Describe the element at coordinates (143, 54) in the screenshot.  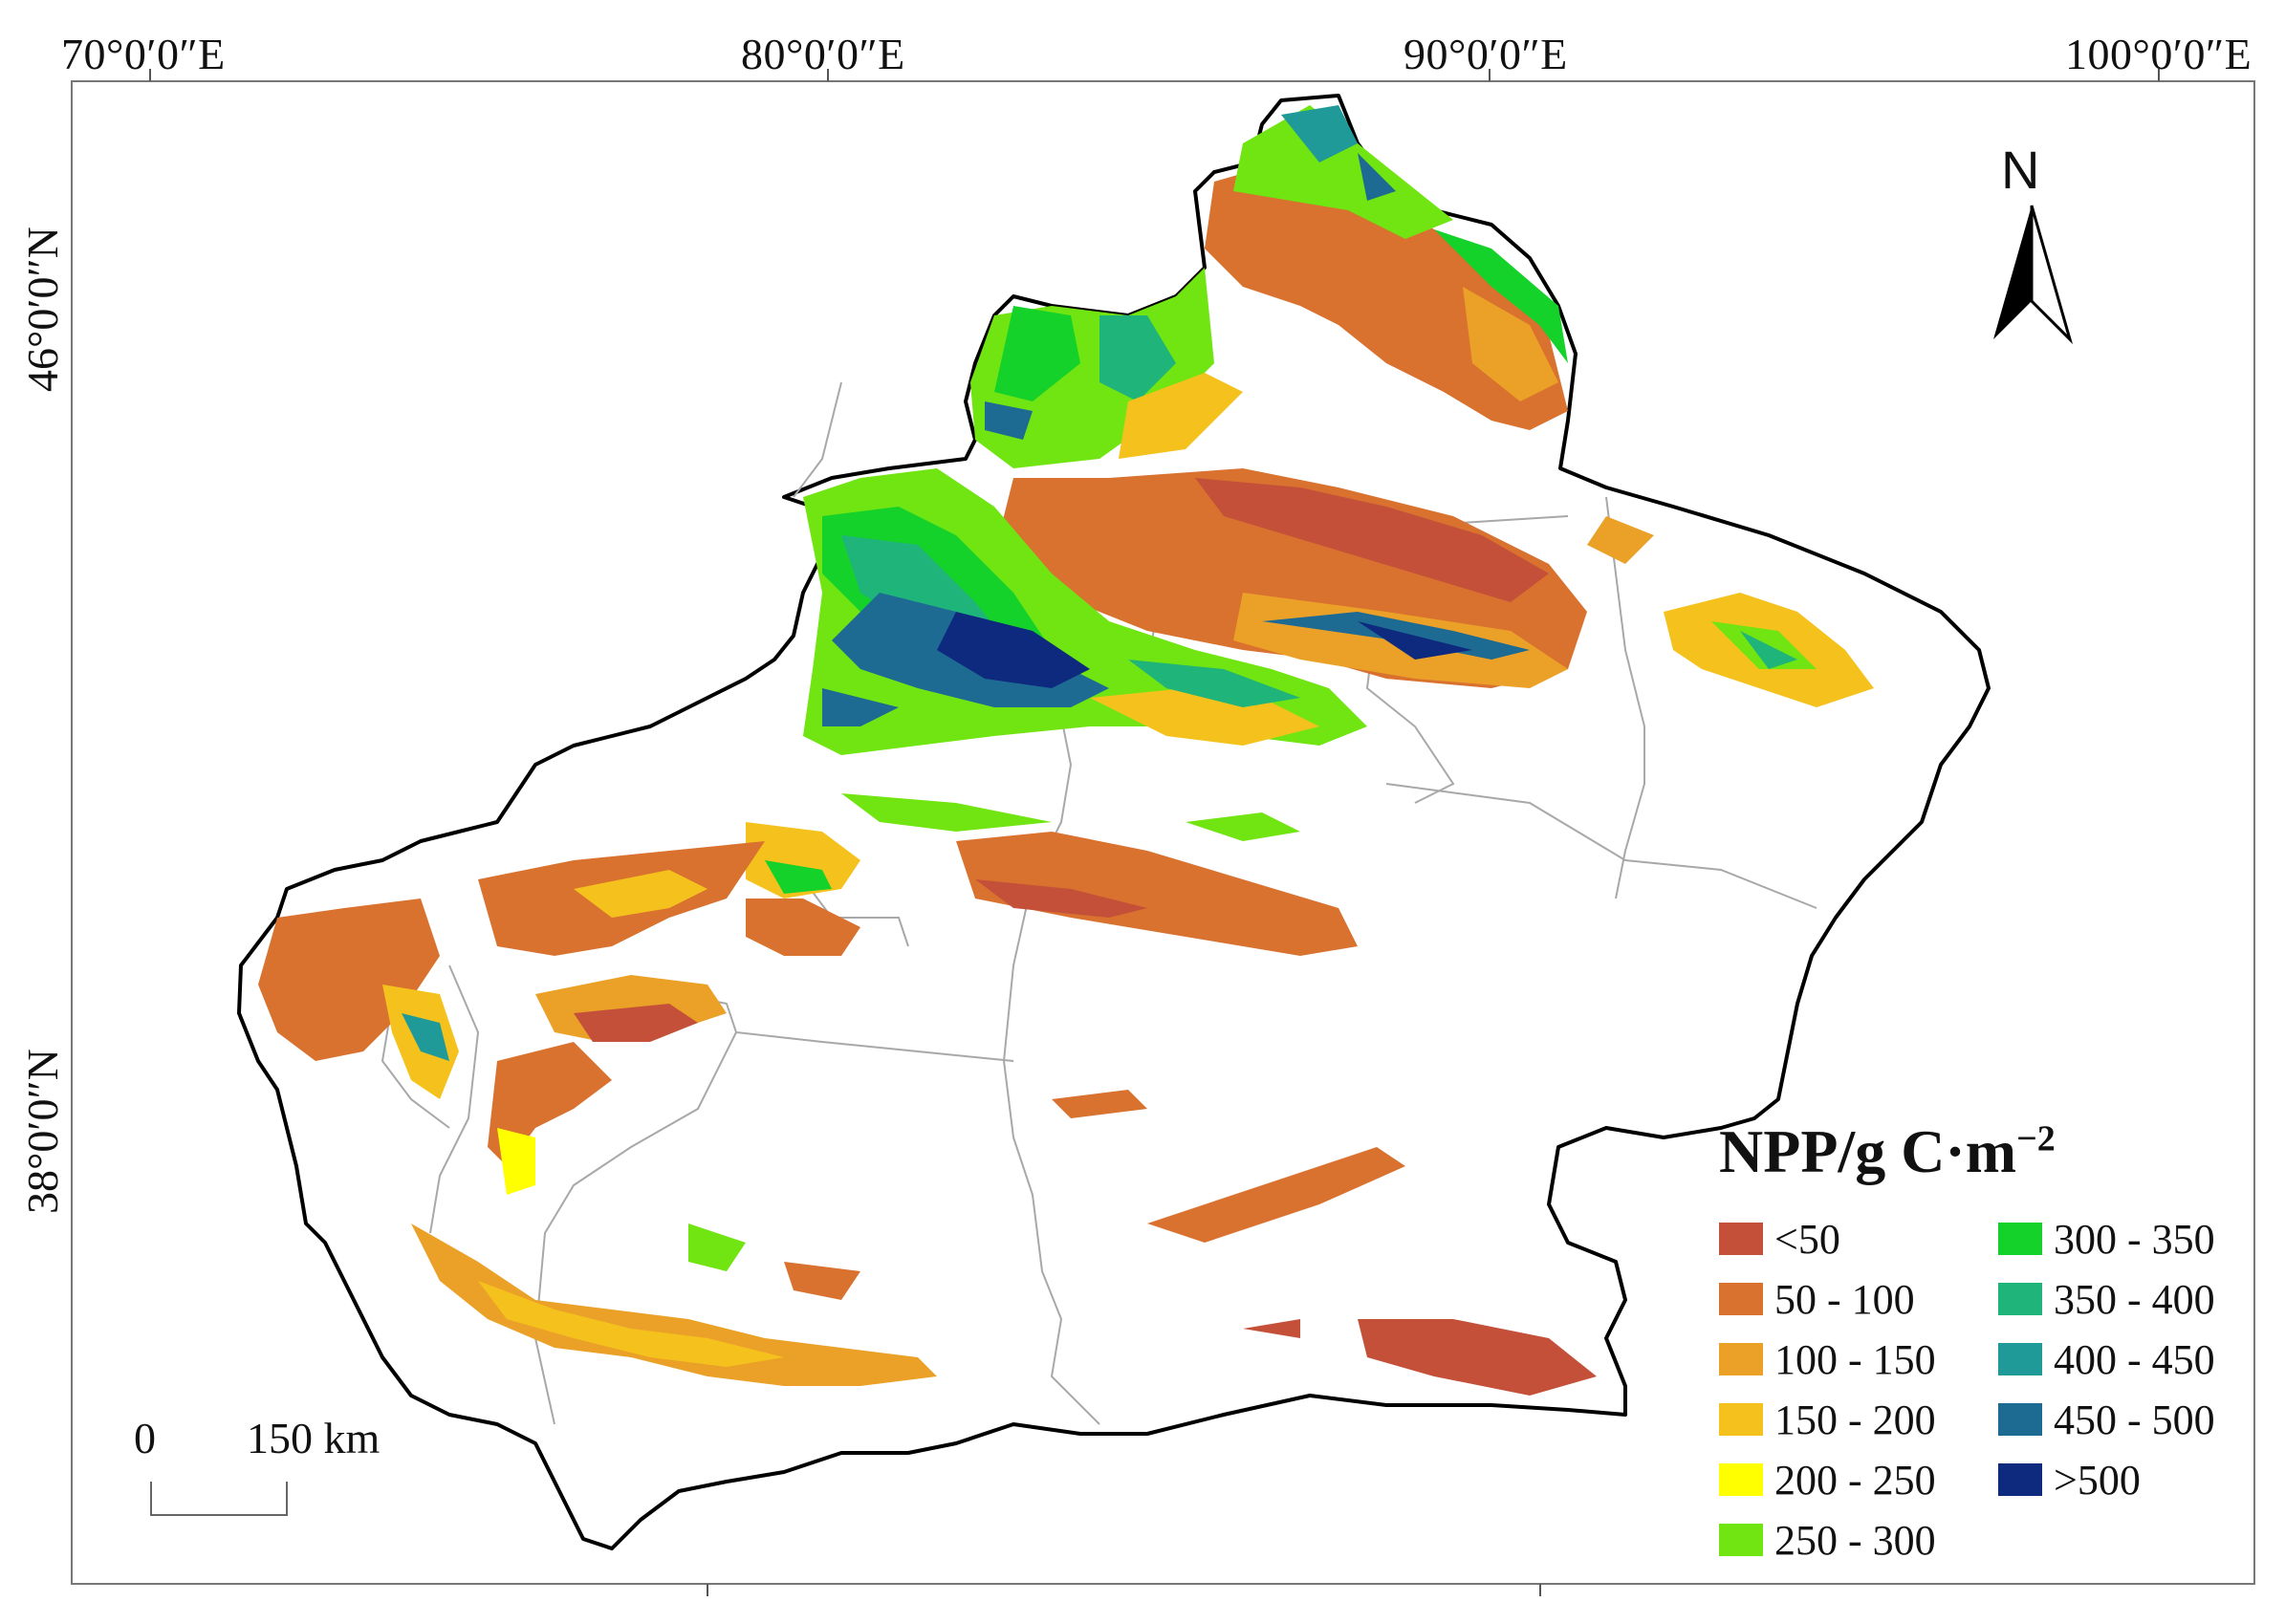
I see `lon-label-70: 70°0′0″E` at that location.